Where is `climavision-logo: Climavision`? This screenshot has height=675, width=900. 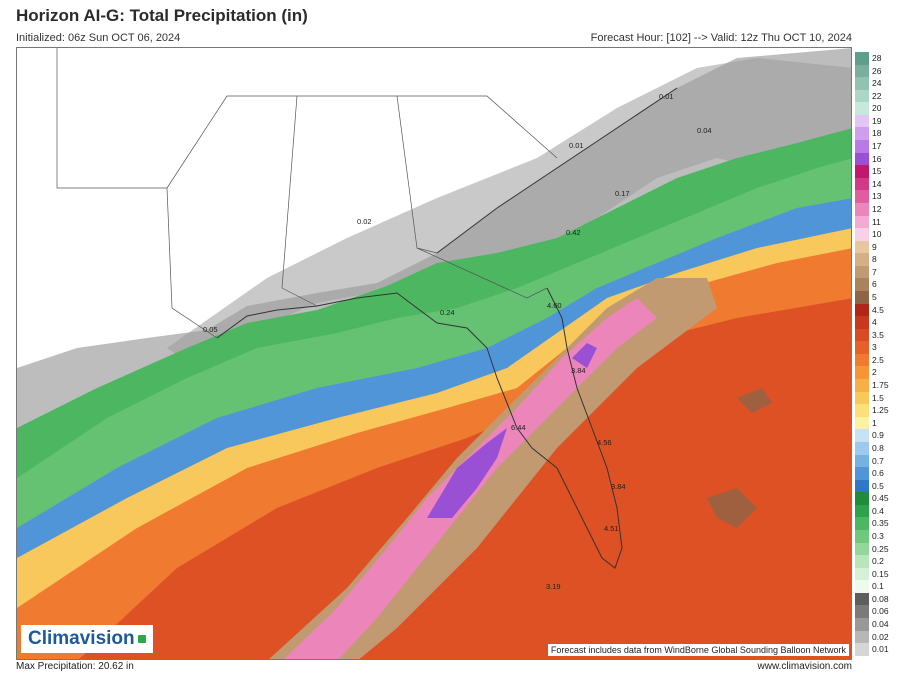 climavision-logo: Climavision is located at coordinates (87, 639).